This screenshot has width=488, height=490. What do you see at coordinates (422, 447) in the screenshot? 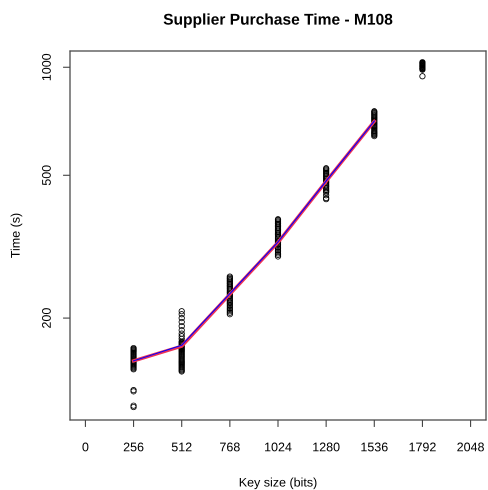
I see `x-tick-label: 1792` at bounding box center [422, 447].